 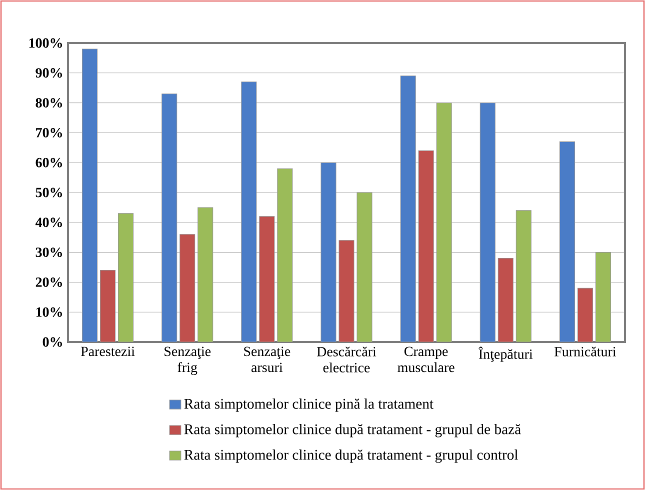 I want to click on legend-label: Rata simptomelor clinice pină la tratament, so click(x=309, y=405).